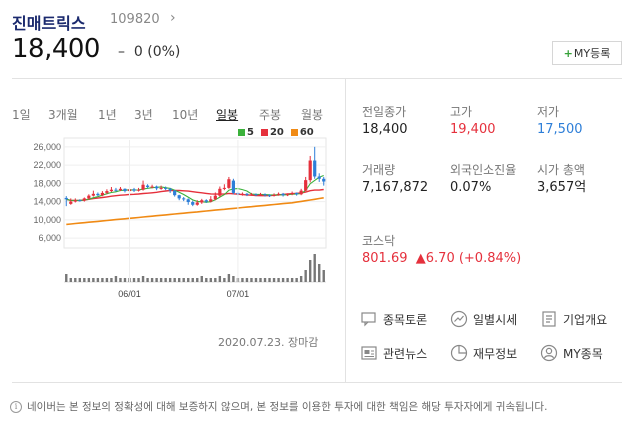  What do you see at coordinates (405, 319) in the screenshot?
I see `menu-label: 종목토론` at bounding box center [405, 319].